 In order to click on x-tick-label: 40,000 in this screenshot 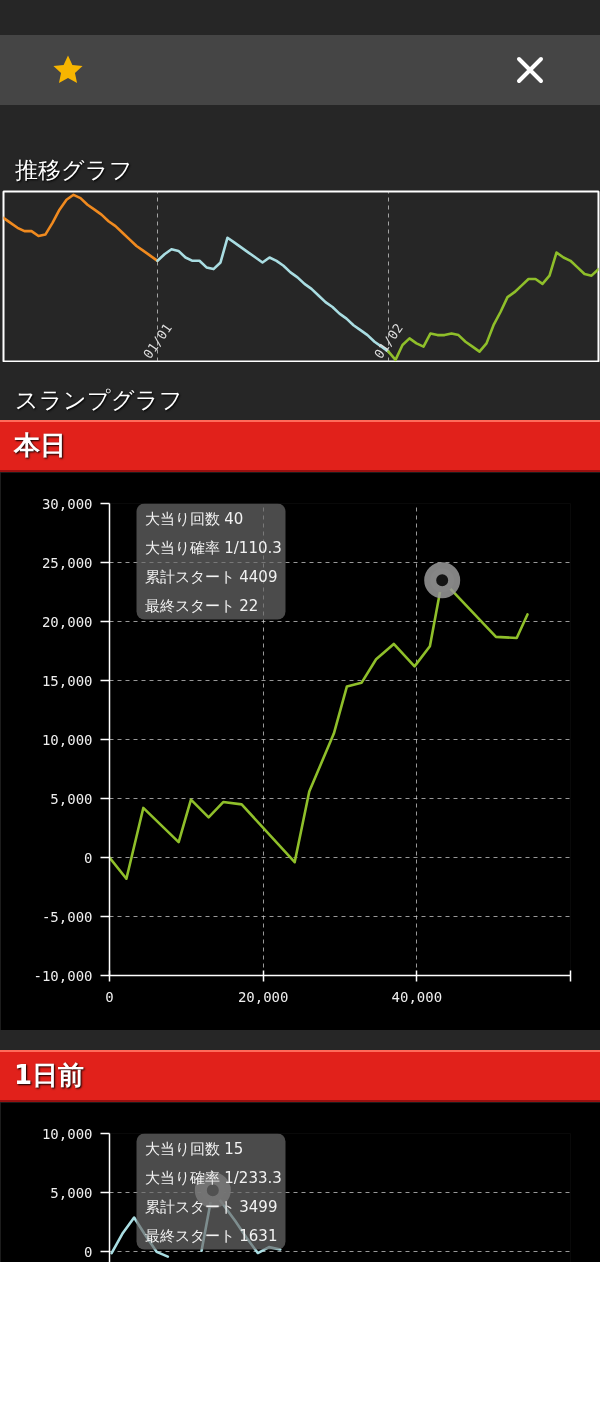, I will do `click(417, 996)`.